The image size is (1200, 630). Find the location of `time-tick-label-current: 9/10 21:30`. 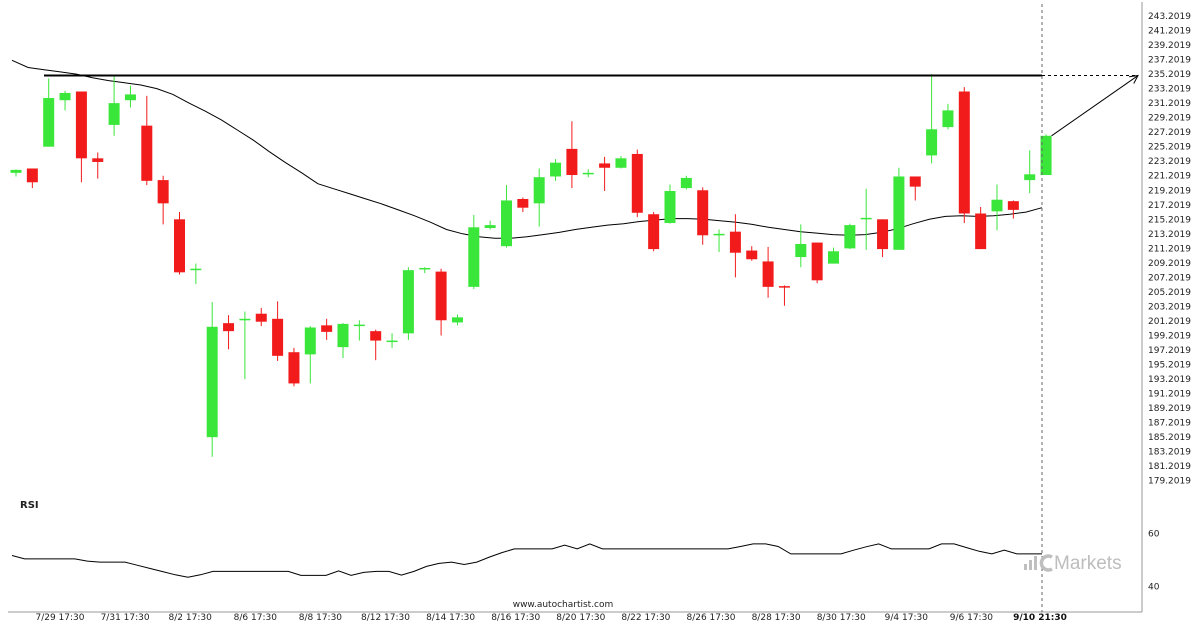

time-tick-label-current: 9/10 21:30 is located at coordinates (1040, 618).